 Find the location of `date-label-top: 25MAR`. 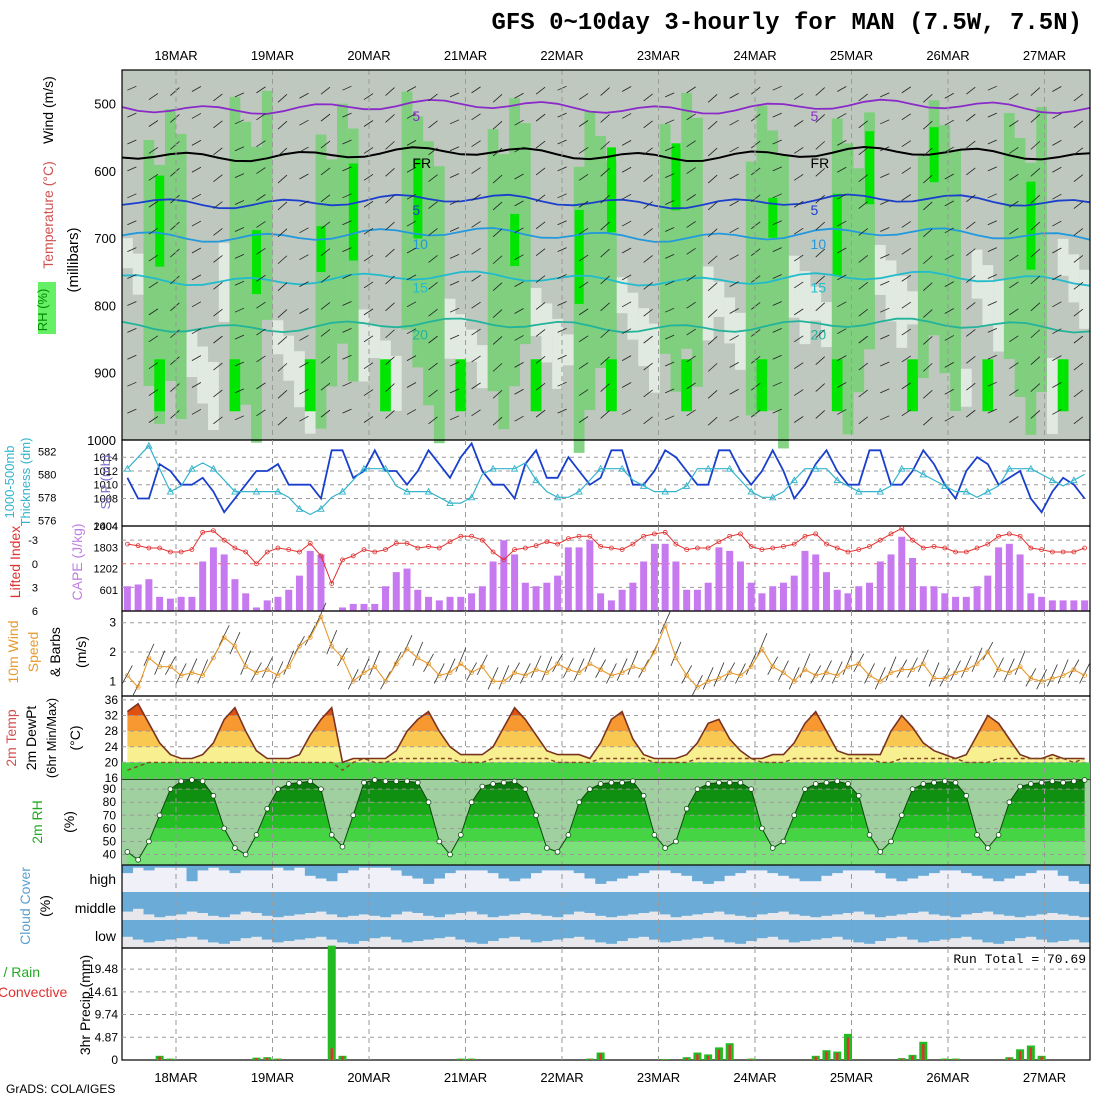

date-label-top: 25MAR is located at coordinates (851, 55).